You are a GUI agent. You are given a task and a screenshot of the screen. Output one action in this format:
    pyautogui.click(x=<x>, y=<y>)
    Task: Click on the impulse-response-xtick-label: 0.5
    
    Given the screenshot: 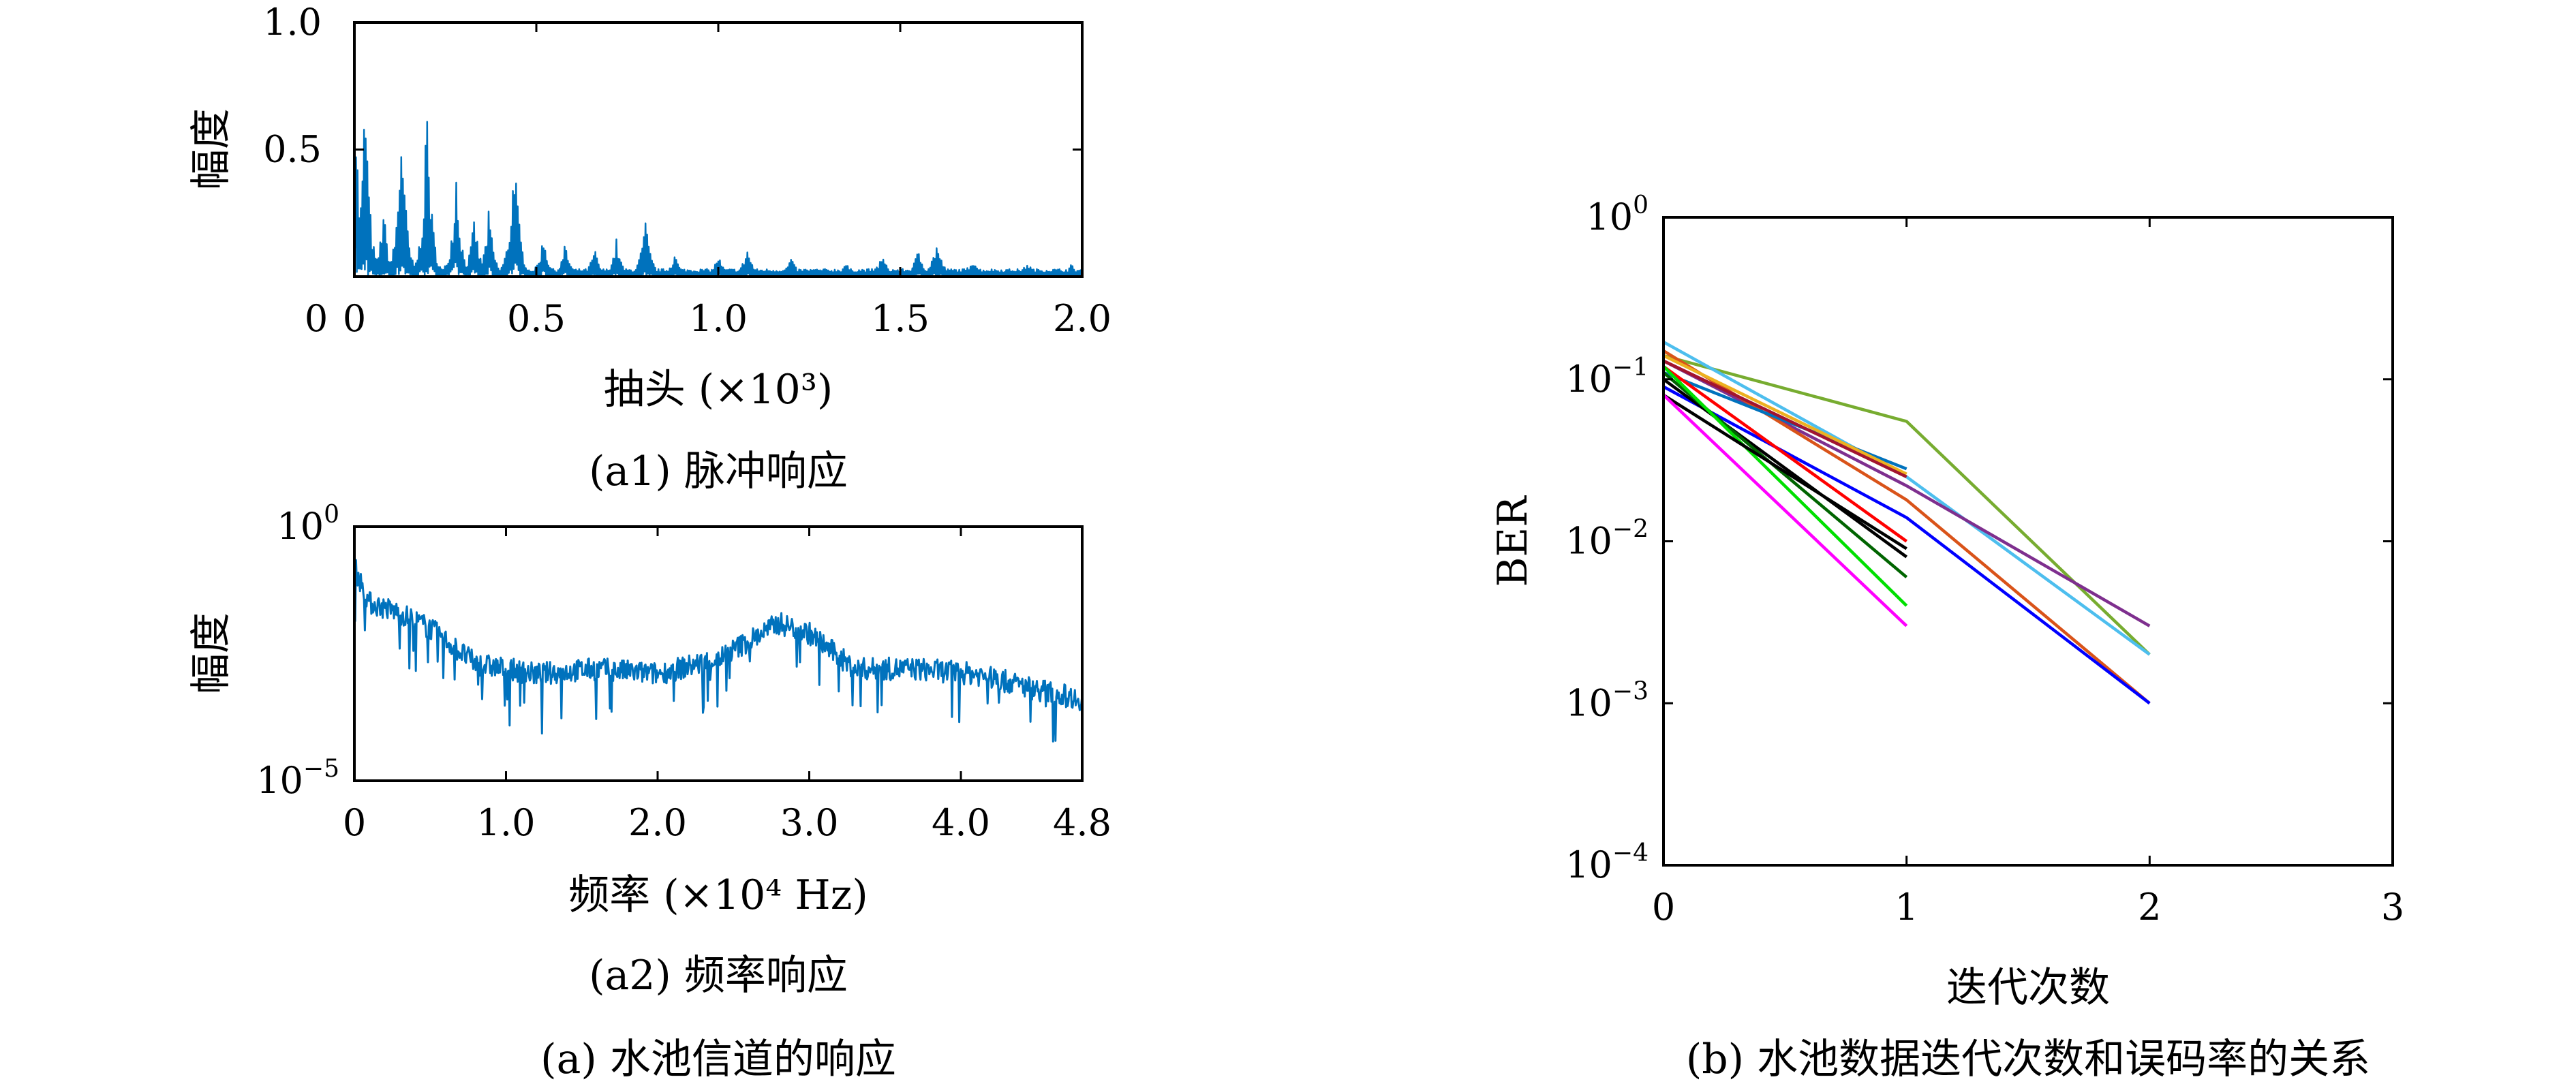 What is the action you would take?
    pyautogui.click(x=536, y=318)
    